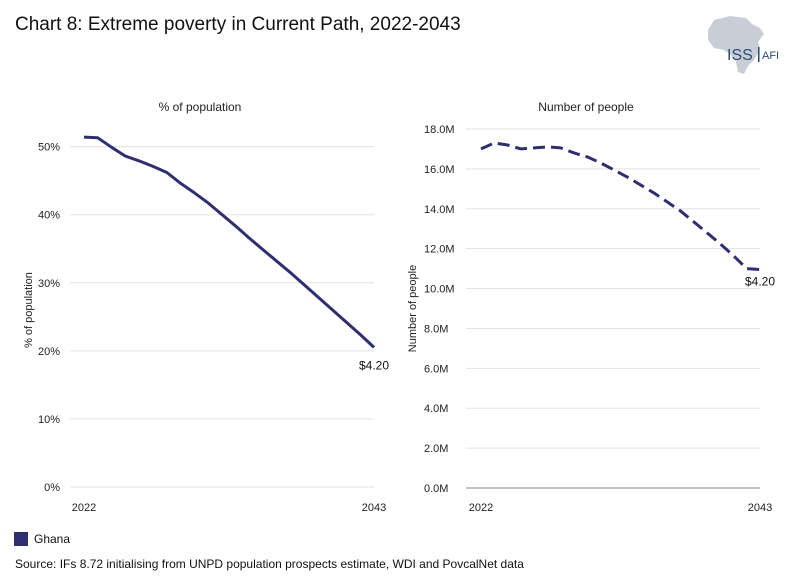  What do you see at coordinates (229, 242) in the screenshot?
I see `series-line-ghana` at bounding box center [229, 242].